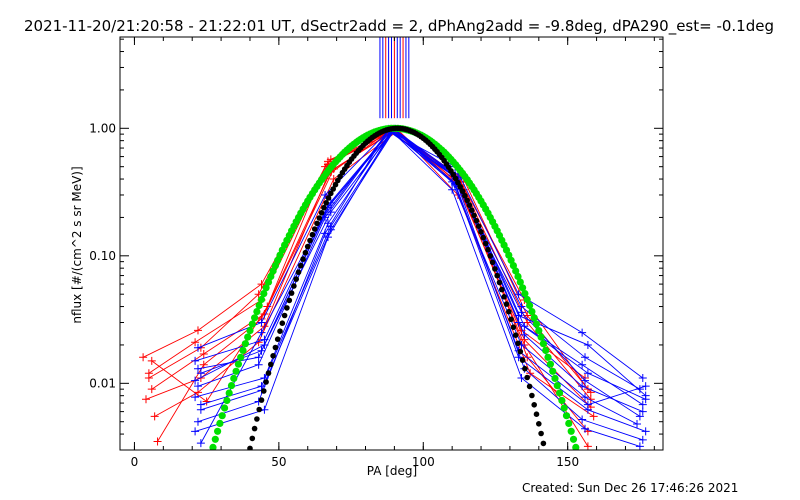 This screenshot has width=800, height=500. Describe the element at coordinates (278, 462) in the screenshot. I see `x-tick-label: 50` at that location.